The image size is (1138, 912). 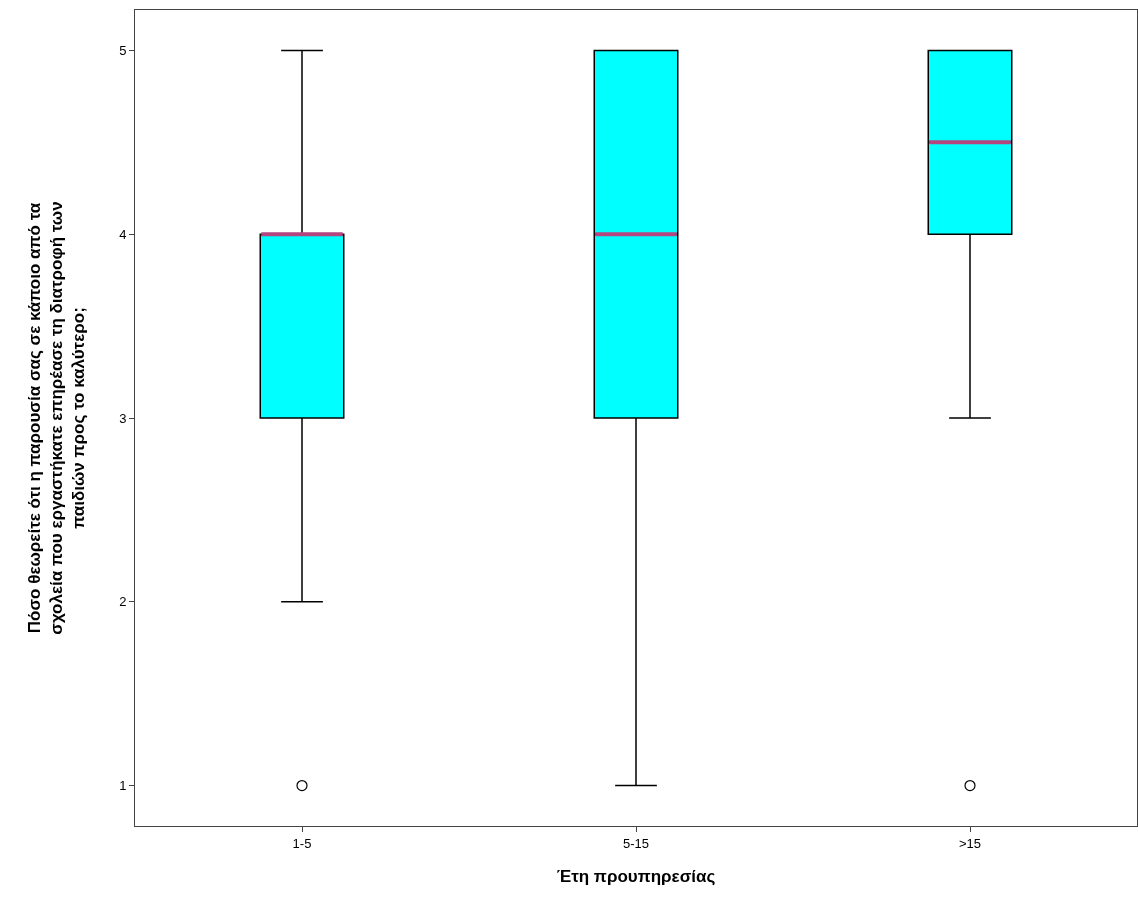 I want to click on y-tick-label: 1, so click(x=123, y=786).